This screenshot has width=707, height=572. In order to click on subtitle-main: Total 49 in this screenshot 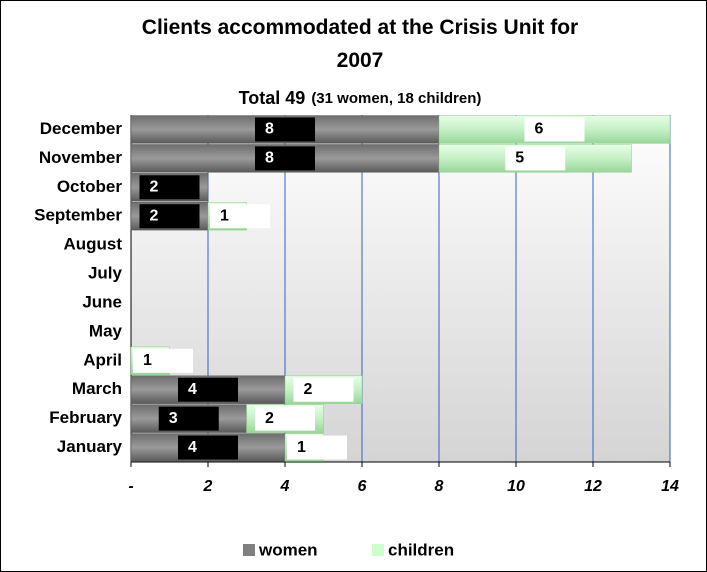, I will do `click(272, 98)`.